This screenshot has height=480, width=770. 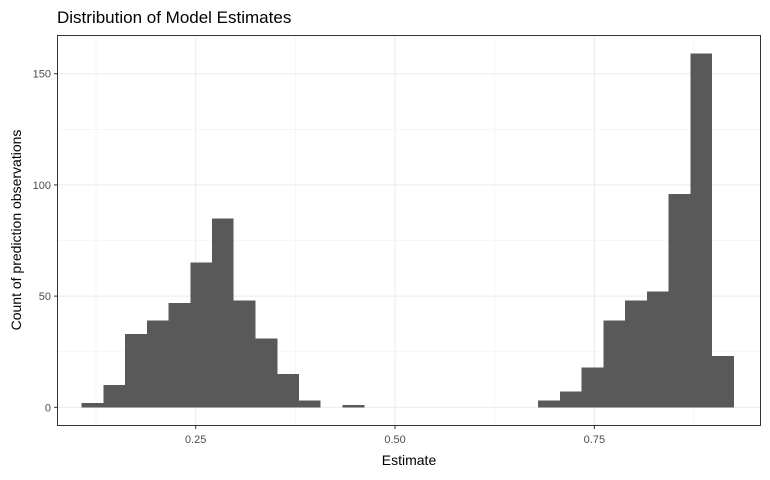 What do you see at coordinates (16, 230) in the screenshot?
I see `y-axis-title: Count of prediction observations` at bounding box center [16, 230].